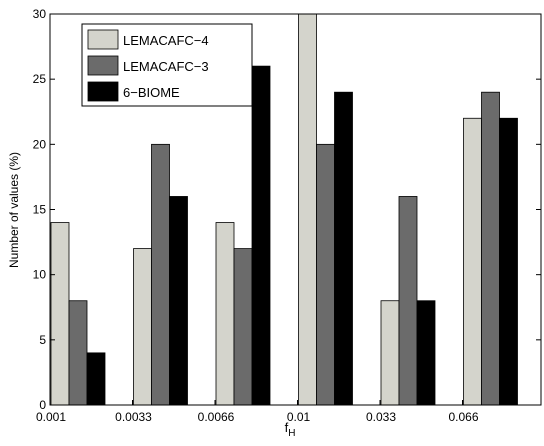 This screenshot has height=446, width=544. What do you see at coordinates (40, 275) in the screenshot?
I see `y-tick-label-3: 10` at bounding box center [40, 275].